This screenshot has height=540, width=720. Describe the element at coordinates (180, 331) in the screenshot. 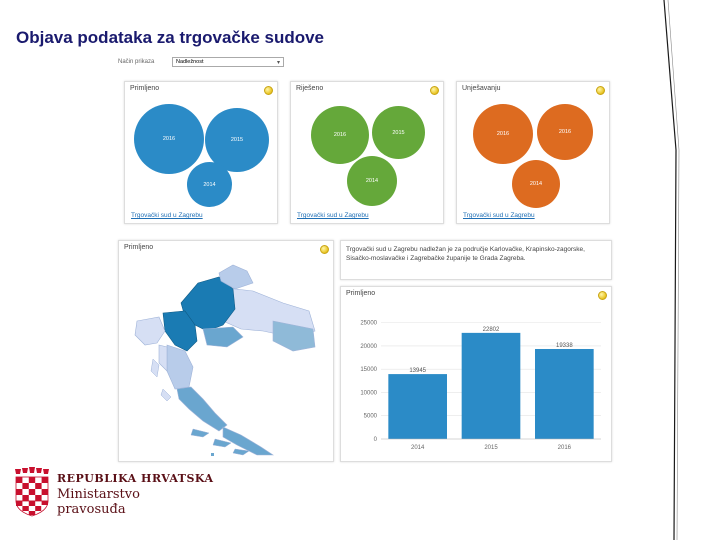

I see `map-region-karlovac` at that location.